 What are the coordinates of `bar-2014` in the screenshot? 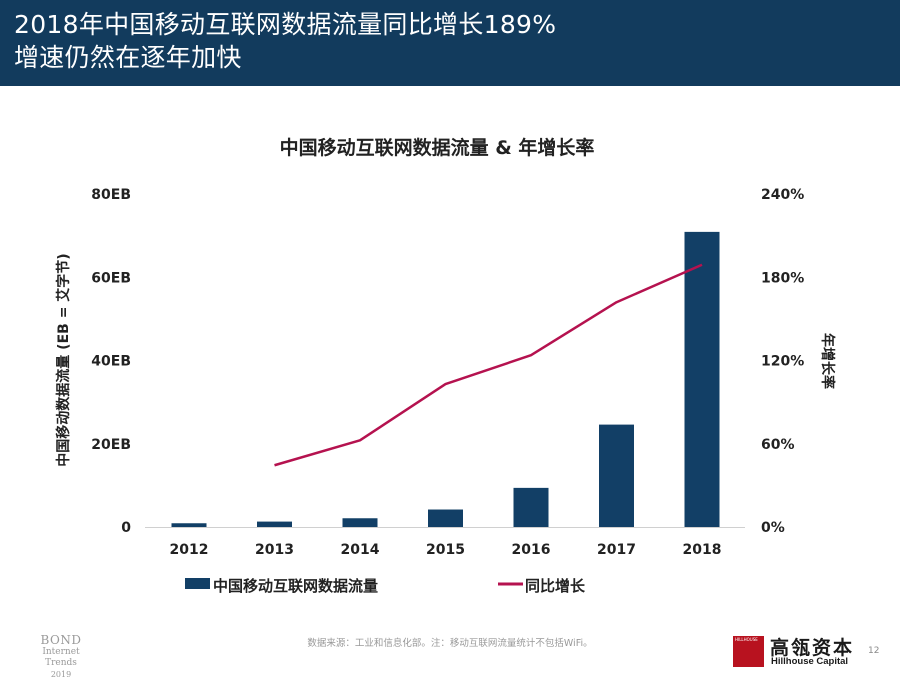 It's located at (360, 522).